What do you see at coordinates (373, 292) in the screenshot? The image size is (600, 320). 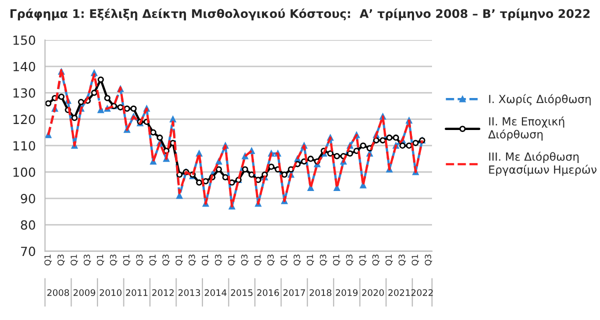 I see `text: 2020` at bounding box center [373, 292].